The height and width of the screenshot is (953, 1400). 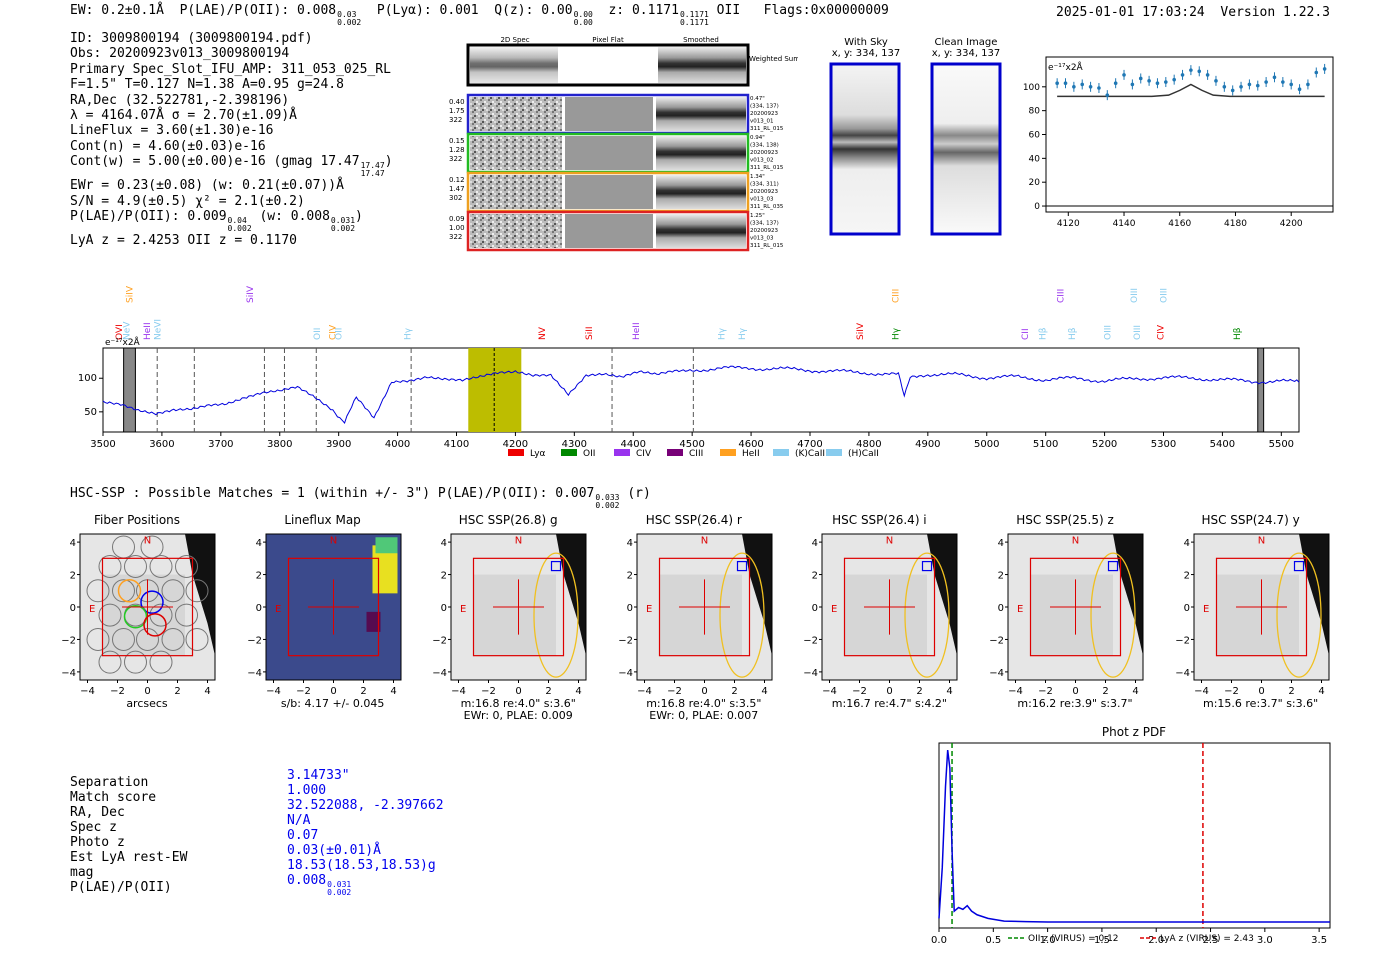 I want to click on cutout-title: HSC SSP(26.4) i, so click(x=879, y=520).